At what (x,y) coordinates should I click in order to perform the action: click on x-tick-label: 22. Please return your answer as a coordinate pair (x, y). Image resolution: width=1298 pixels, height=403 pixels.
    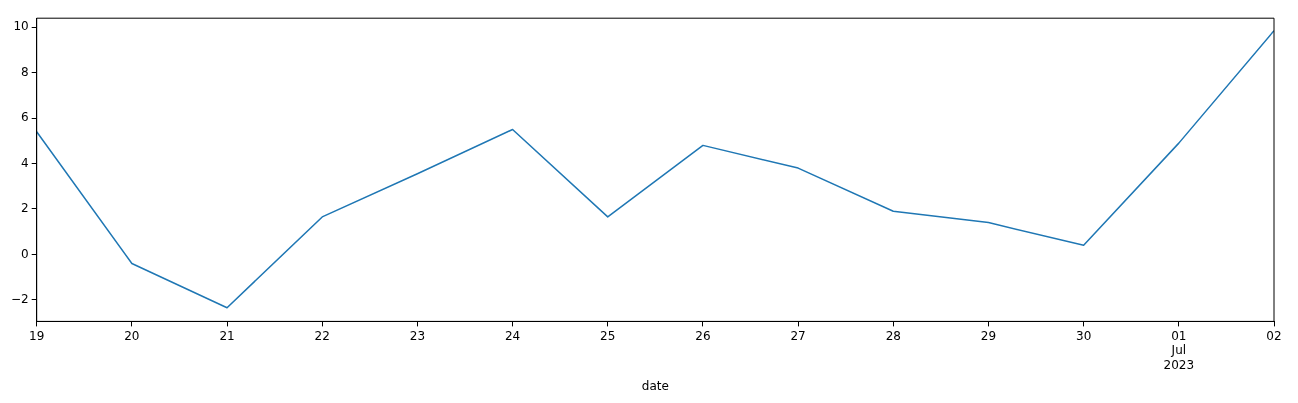
    Looking at the image, I should click on (322, 335).